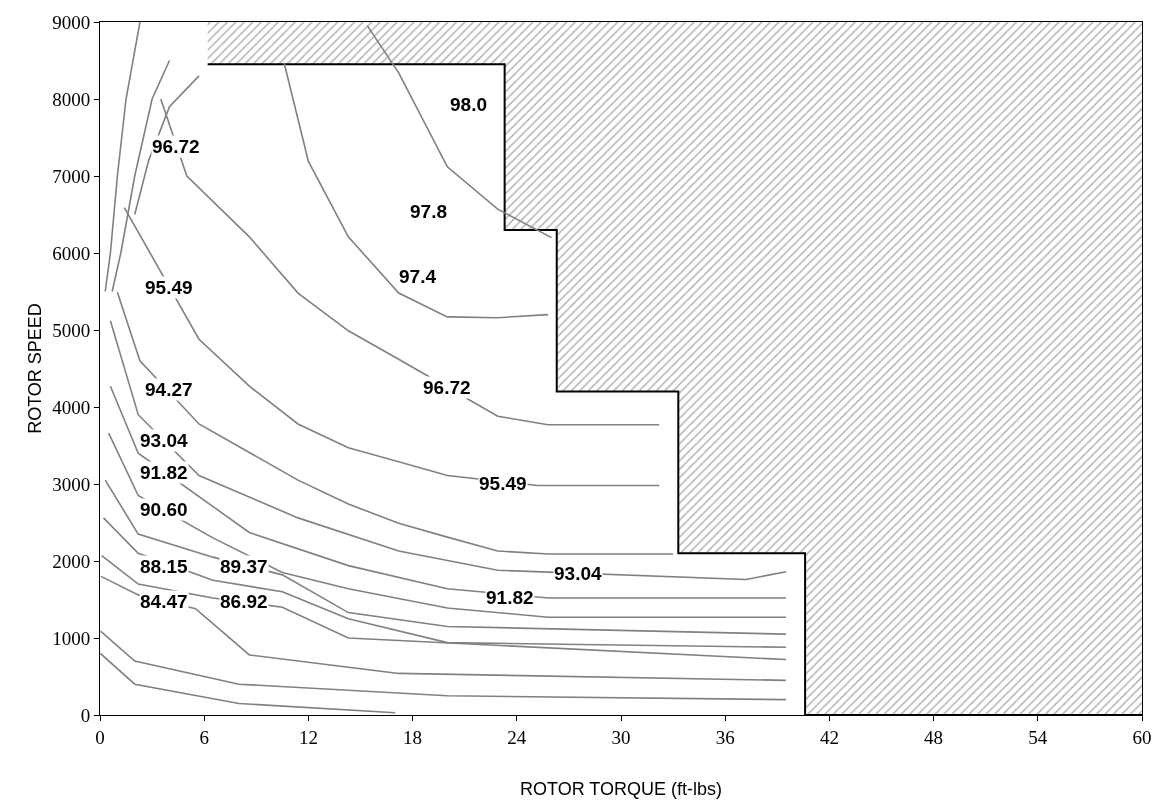 This screenshot has height=807, width=1164. I want to click on x-tick-label: 18, so click(413, 737).